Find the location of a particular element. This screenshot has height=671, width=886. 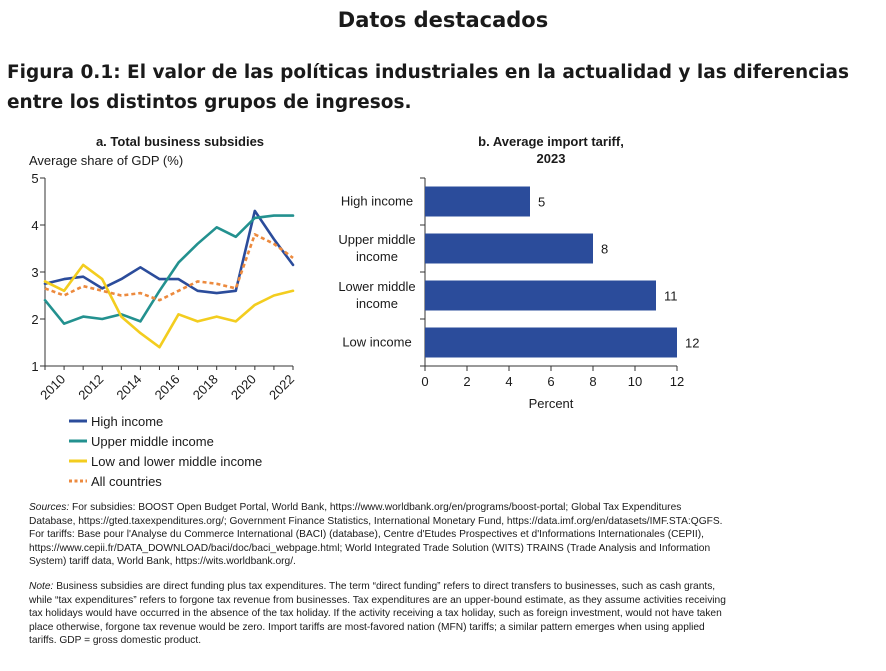

chart-a-y-tick-label: 5 is located at coordinates (34, 178).